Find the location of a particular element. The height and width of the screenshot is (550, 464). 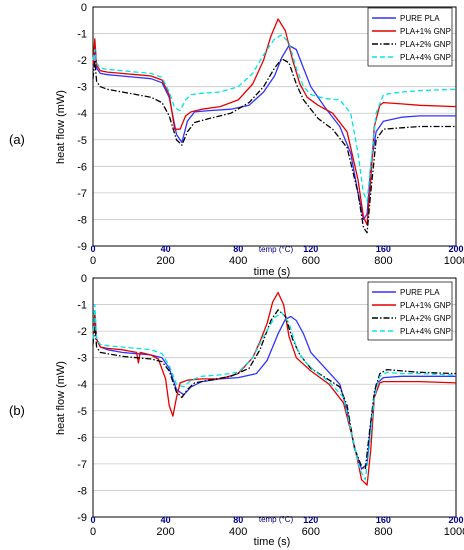

panel-label: (b) is located at coordinates (17, 410).